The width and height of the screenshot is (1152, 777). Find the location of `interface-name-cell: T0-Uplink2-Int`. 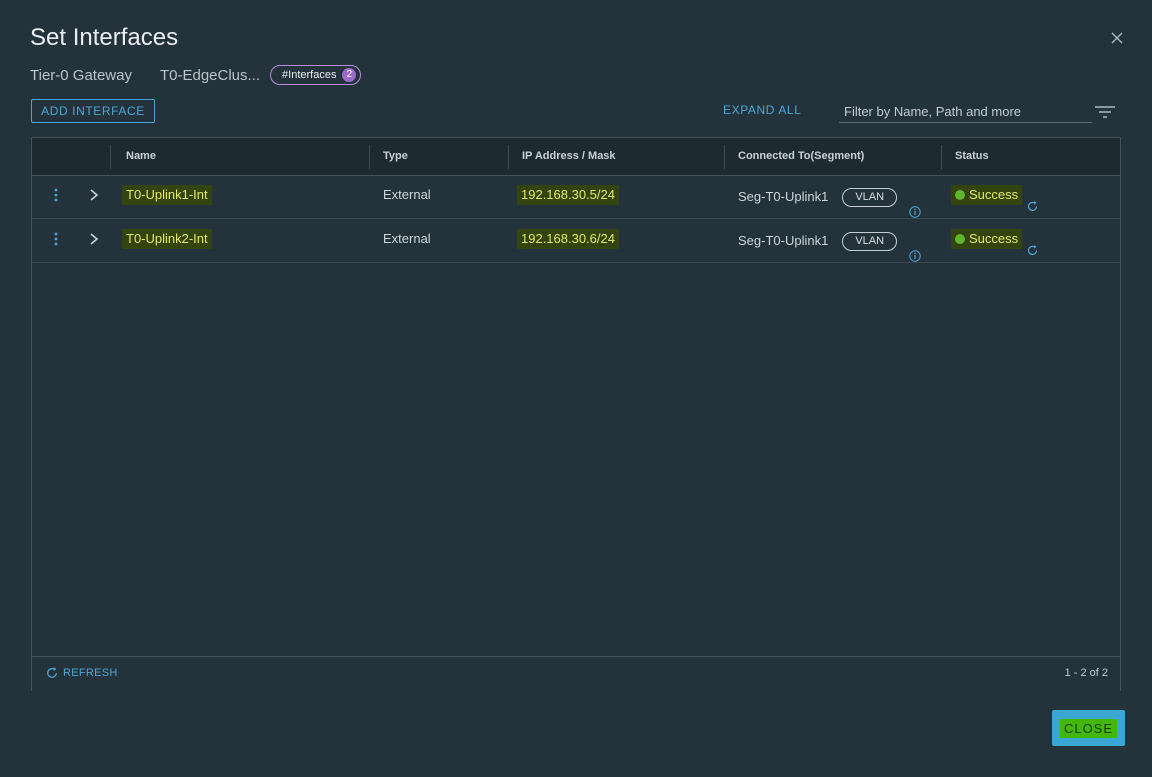

interface-name-cell: T0-Uplink2-Int is located at coordinates (167, 240).